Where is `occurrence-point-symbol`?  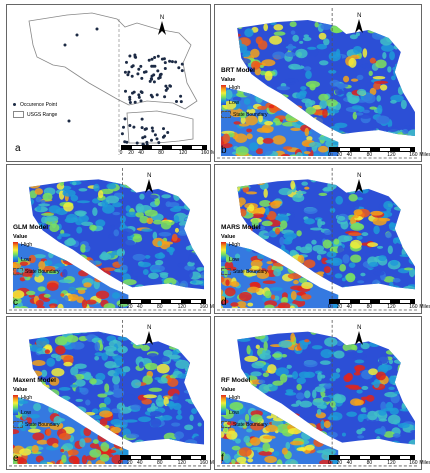
occurrence-point-symbol is located at coordinates (14, 105).